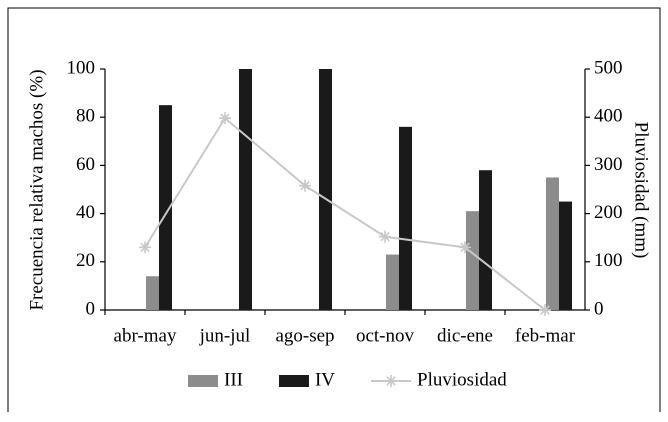 The width and height of the screenshot is (668, 422). I want to click on x-tick-label: oct-nov, so click(385, 335).